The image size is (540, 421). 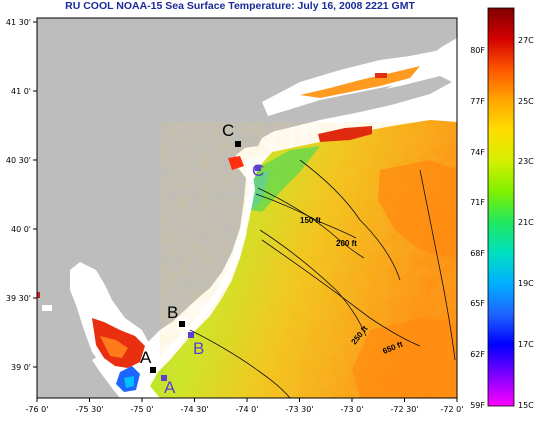 I want to click on isobath-label-200: 200 ft, so click(x=346, y=243).